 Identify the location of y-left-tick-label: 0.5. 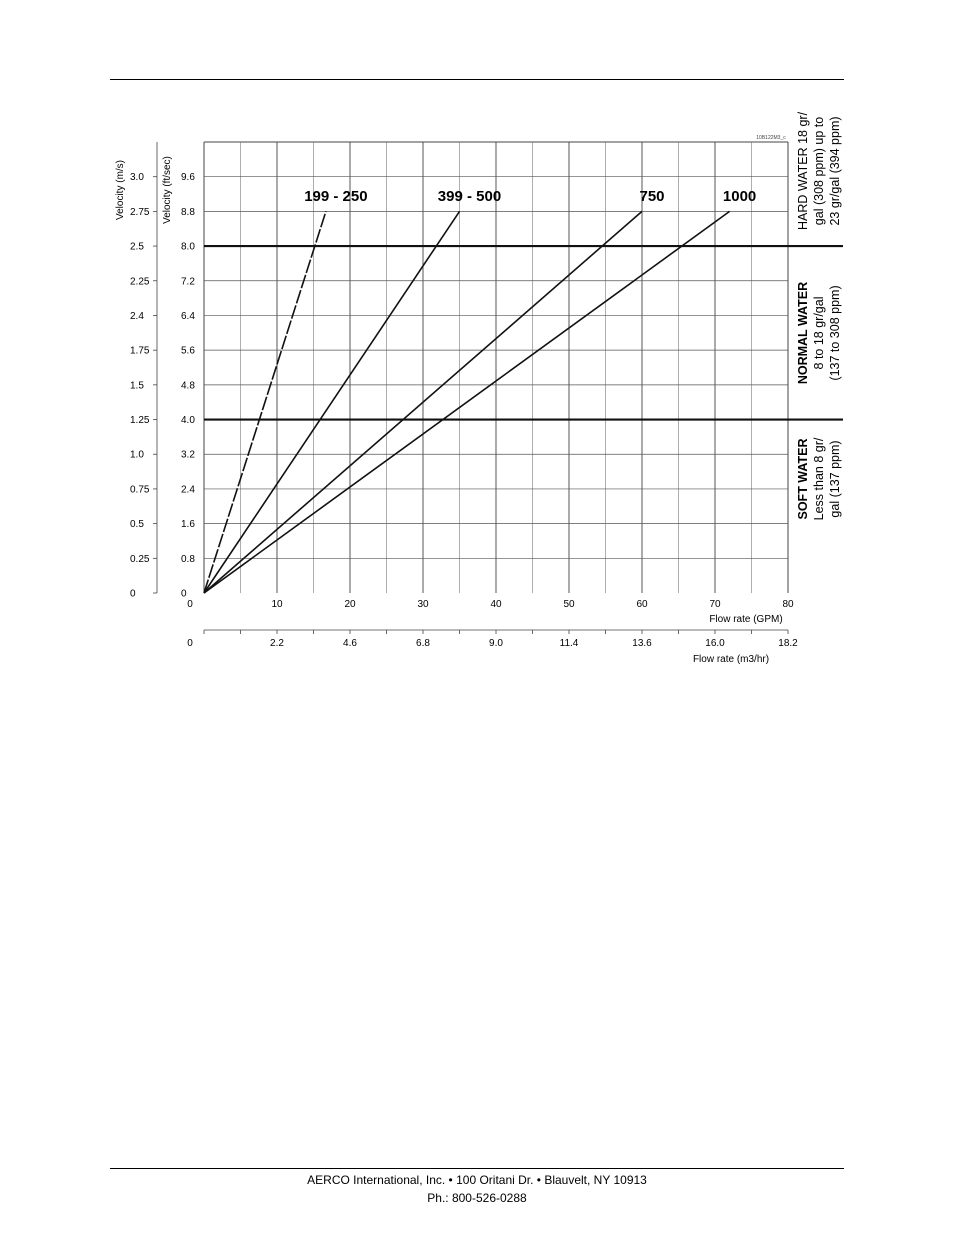
(137, 524).